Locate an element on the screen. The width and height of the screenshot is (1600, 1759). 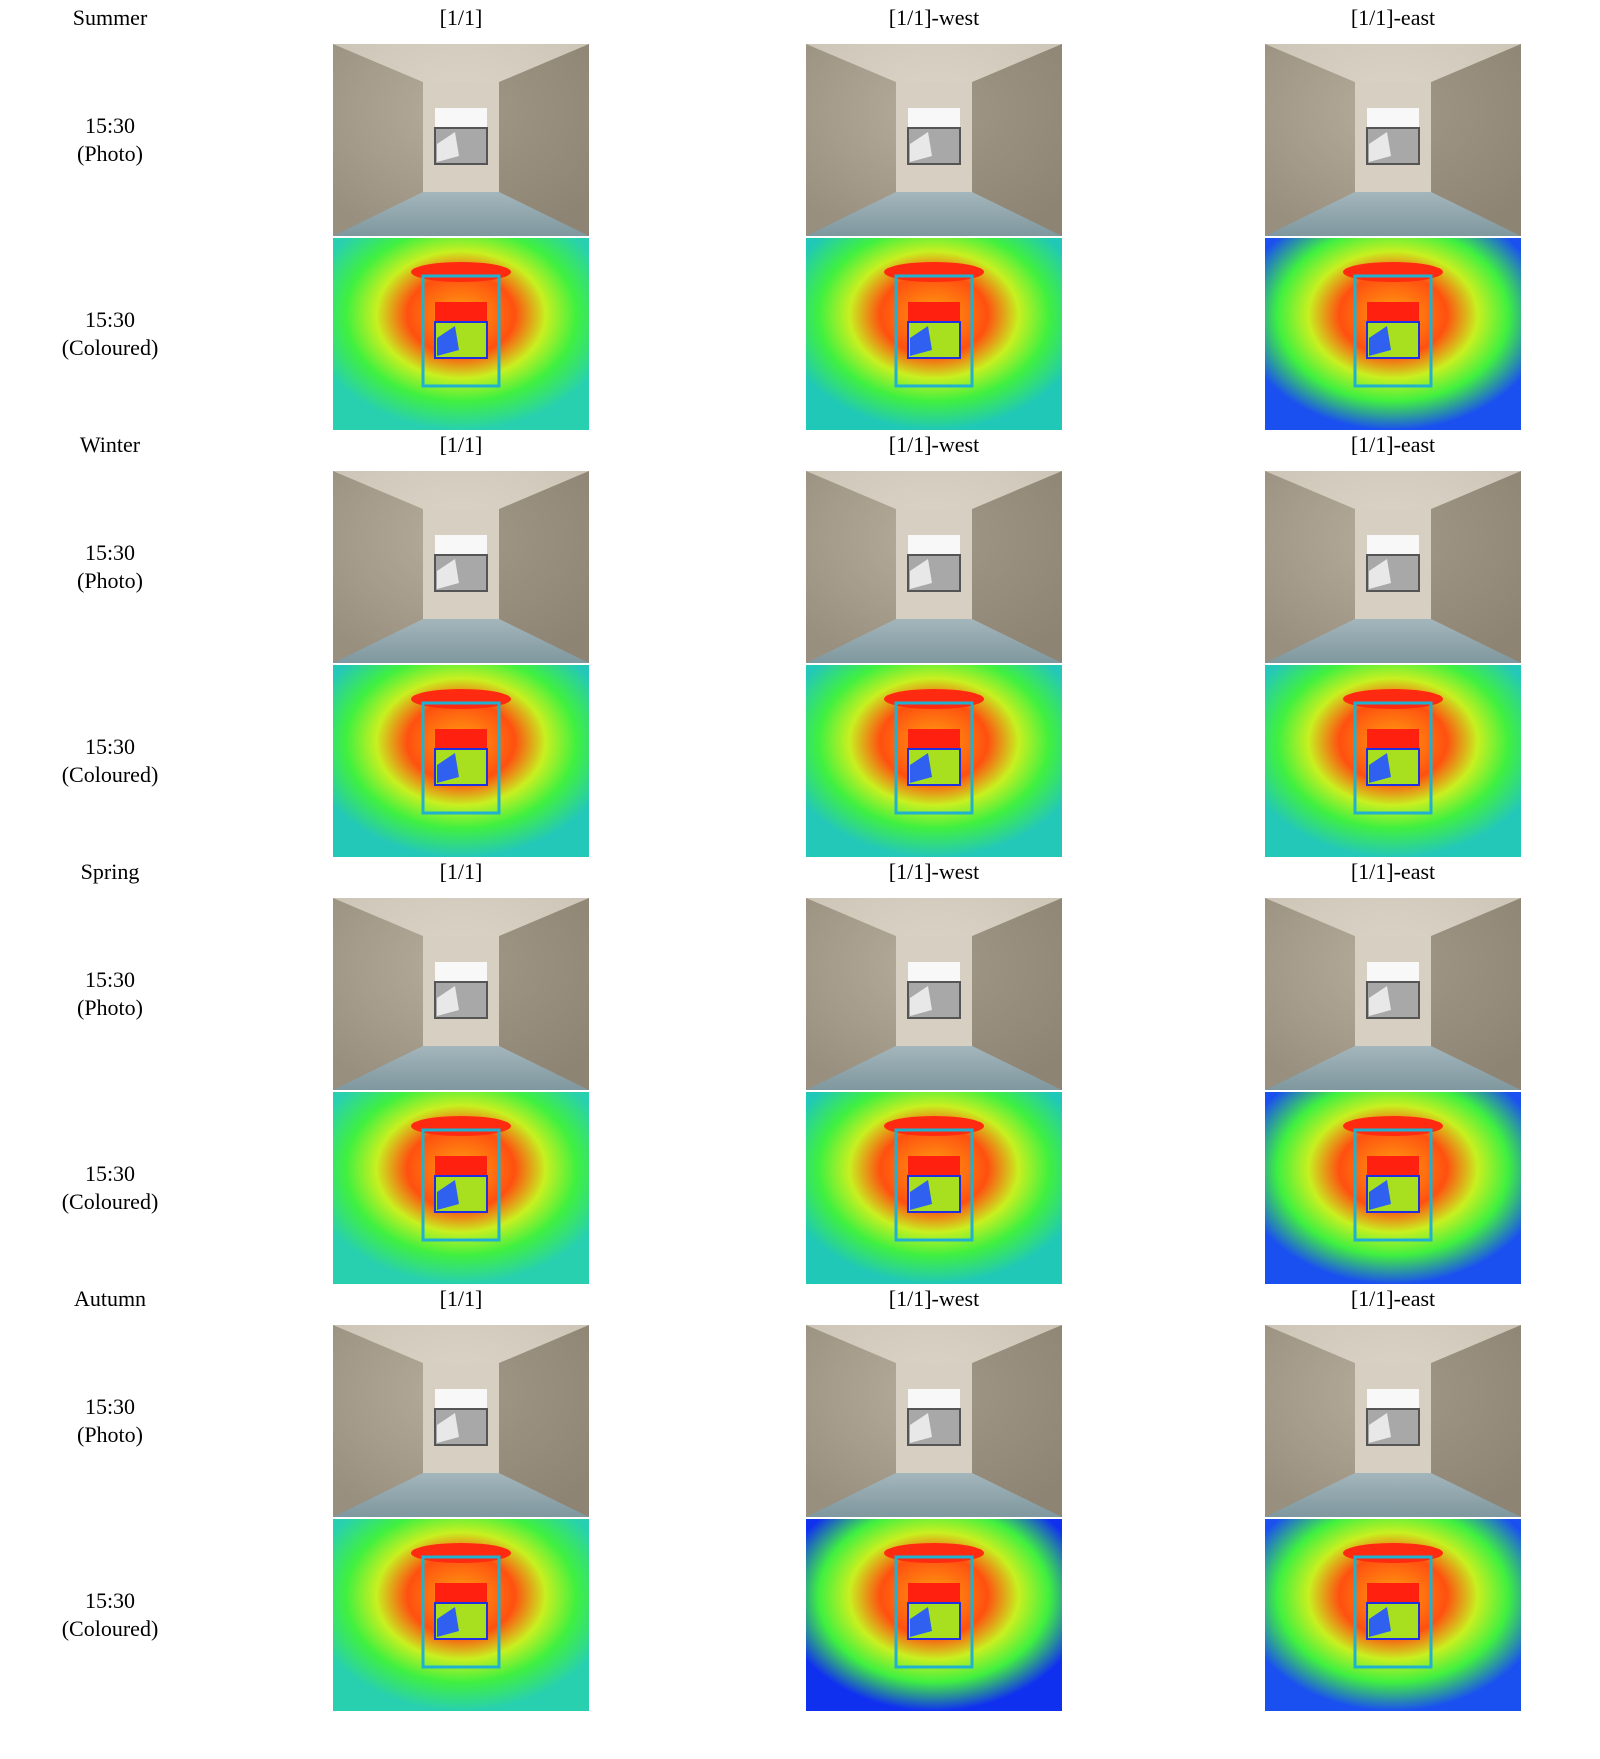
season-label-autumn: Autumn is located at coordinates (110, 1298).